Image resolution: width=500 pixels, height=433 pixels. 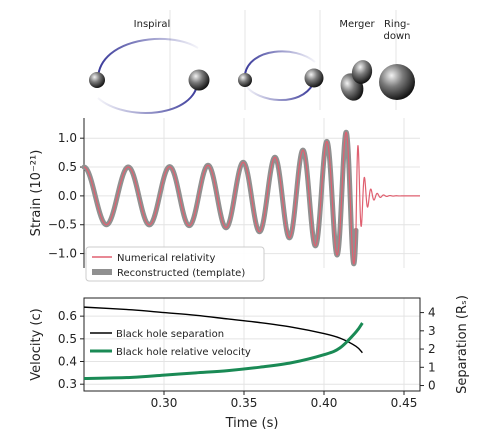 What do you see at coordinates (67, 362) in the screenshot?
I see `velocity-y-tick-label: 0.4` at bounding box center [67, 362].